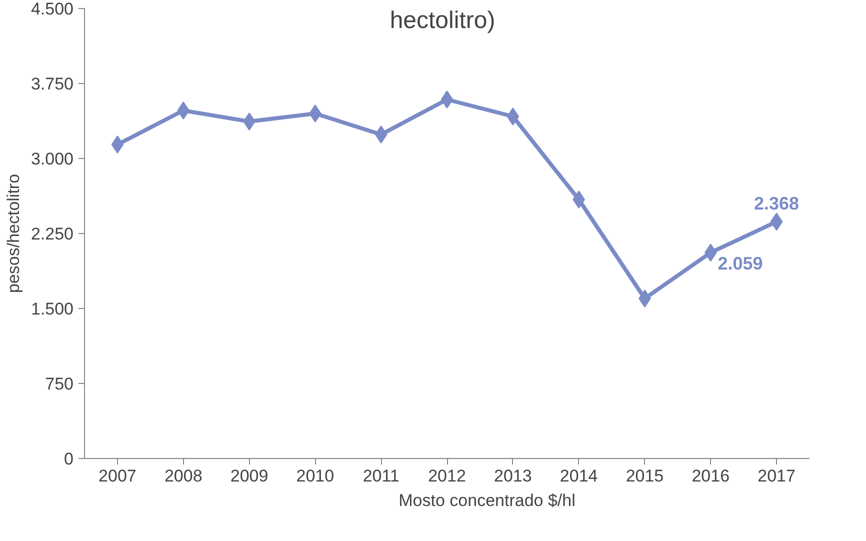 The height and width of the screenshot is (541, 866). I want to click on y-tick-label: 0, so click(69, 459).